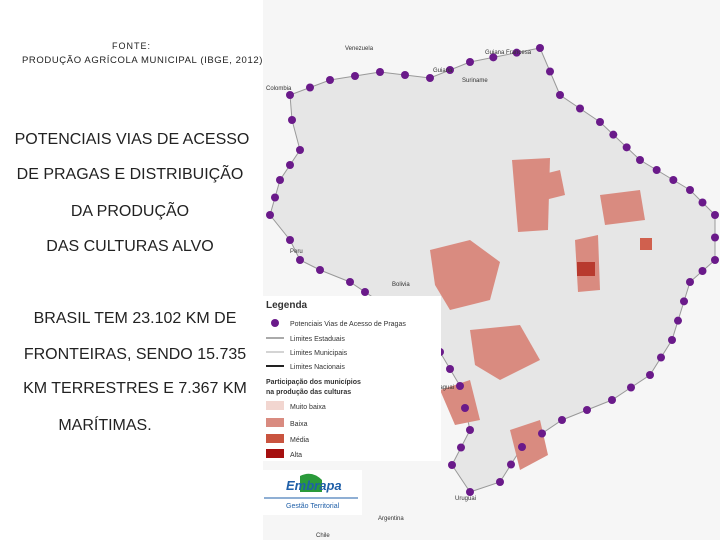 The width and height of the screenshot is (720, 540). Describe the element at coordinates (311, 482) in the screenshot. I see `logo-mark` at that location.